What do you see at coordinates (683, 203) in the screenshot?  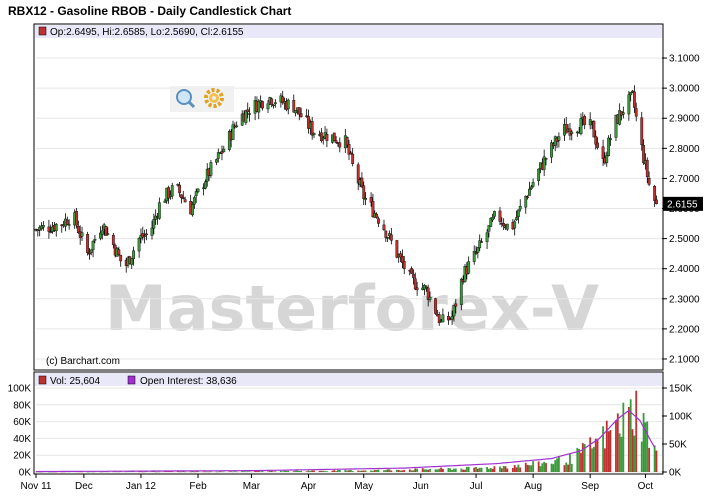 I see `last-price-box` at bounding box center [683, 203].